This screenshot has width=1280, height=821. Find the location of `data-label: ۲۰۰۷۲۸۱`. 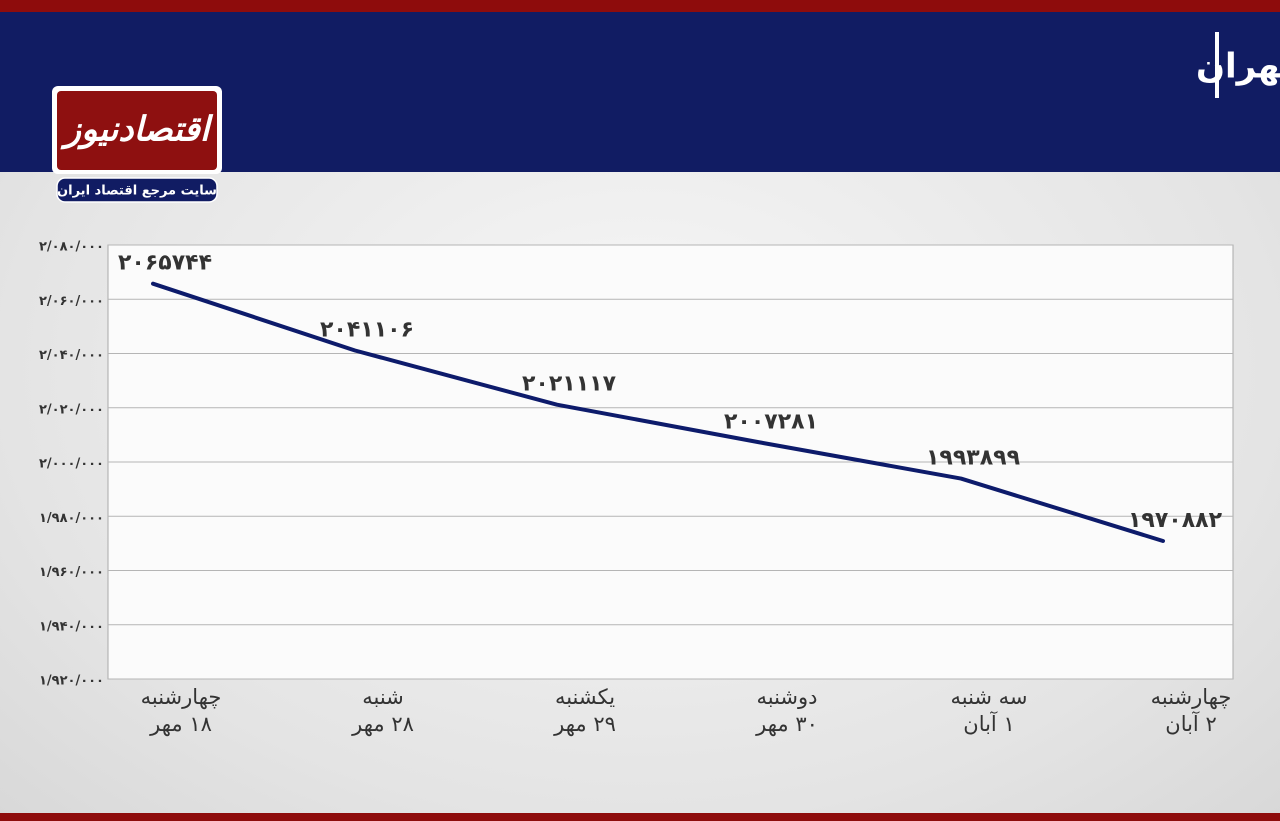

data-label: ۲۰۰۷۲۸۱ is located at coordinates (771, 421).